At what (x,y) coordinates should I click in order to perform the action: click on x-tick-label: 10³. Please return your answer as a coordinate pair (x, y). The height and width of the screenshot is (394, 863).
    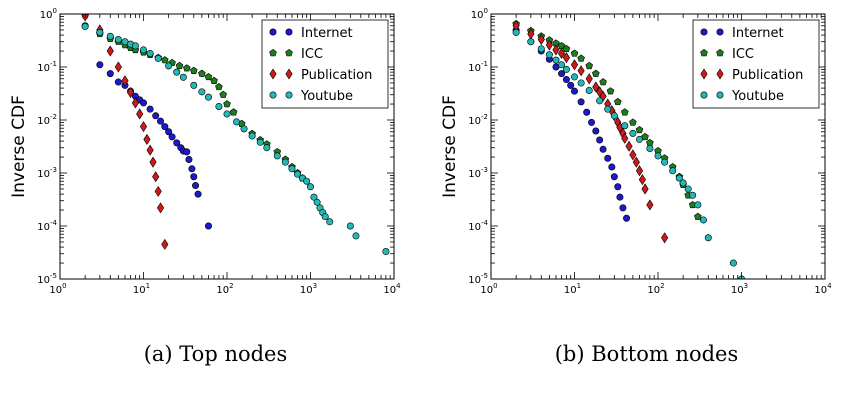
    Looking at the image, I should click on (739, 289).